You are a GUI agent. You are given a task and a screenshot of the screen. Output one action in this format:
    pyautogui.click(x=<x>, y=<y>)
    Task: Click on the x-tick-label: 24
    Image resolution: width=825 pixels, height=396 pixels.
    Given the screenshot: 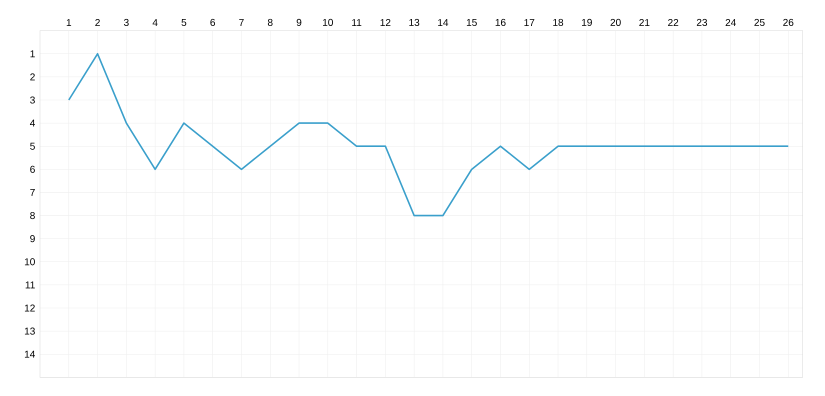 What is the action you would take?
    pyautogui.click(x=731, y=22)
    